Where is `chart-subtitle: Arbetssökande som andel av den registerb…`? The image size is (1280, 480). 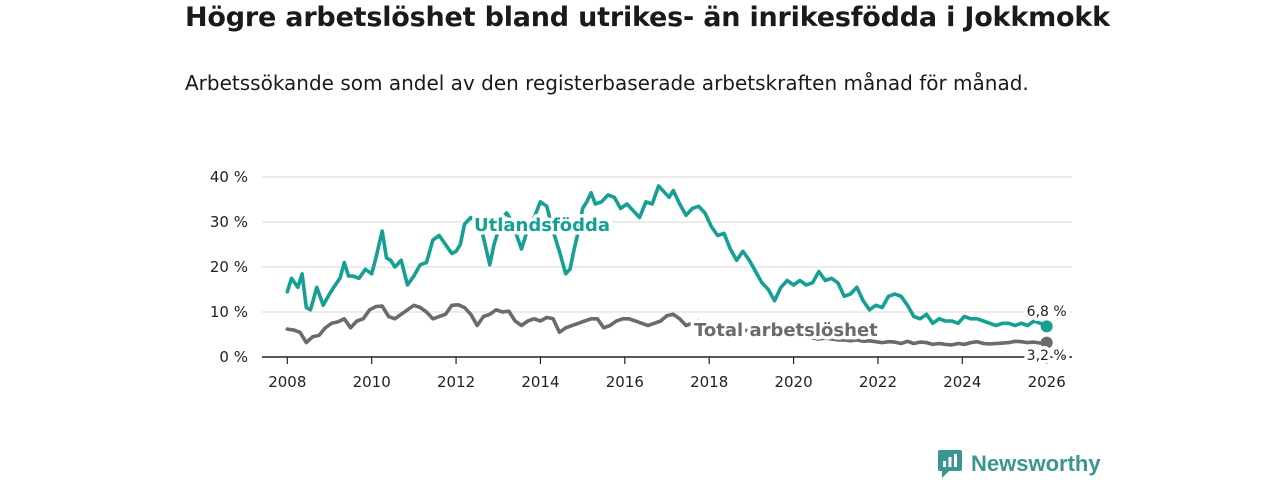 chart-subtitle: Arbetssökande som andel av den registerb… is located at coordinates (607, 83).